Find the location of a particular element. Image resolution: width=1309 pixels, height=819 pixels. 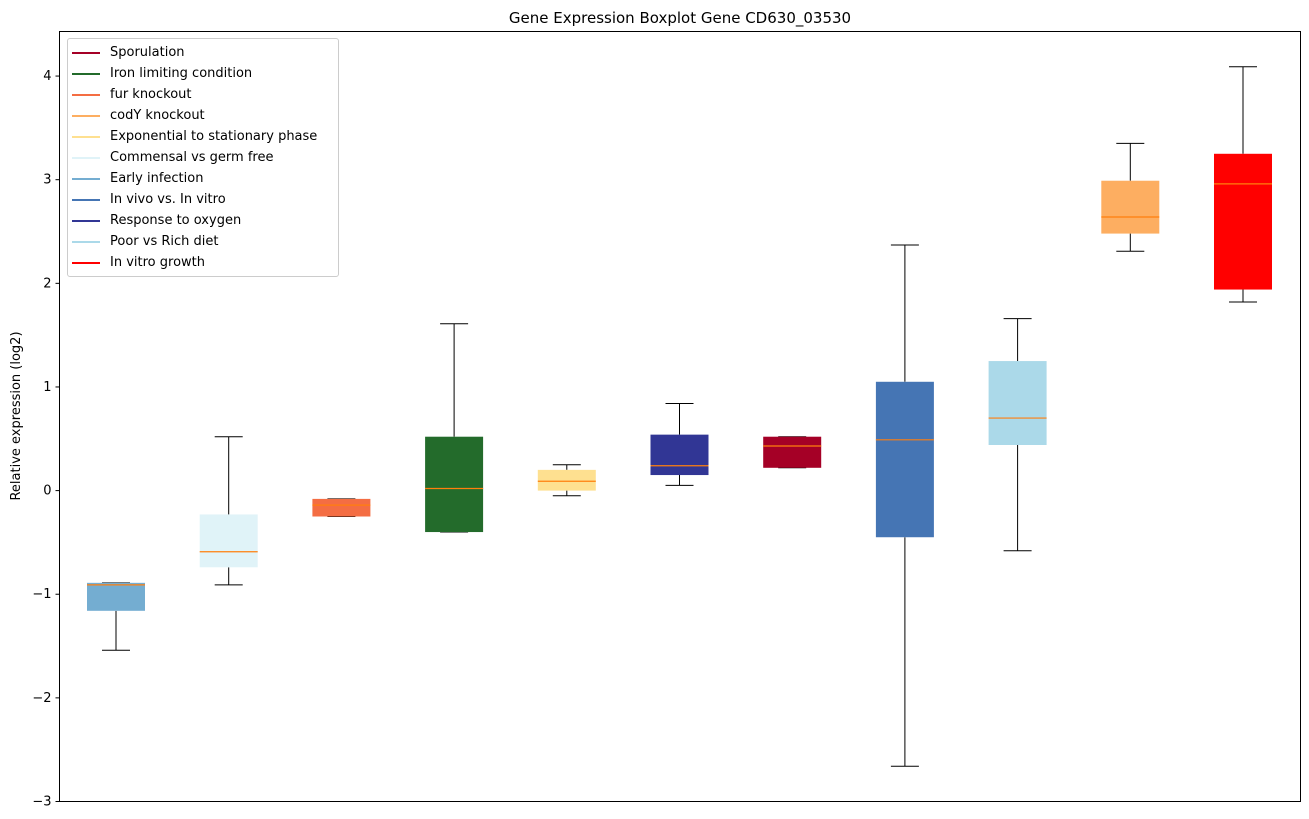

legend-label: Early infection is located at coordinates (157, 178).